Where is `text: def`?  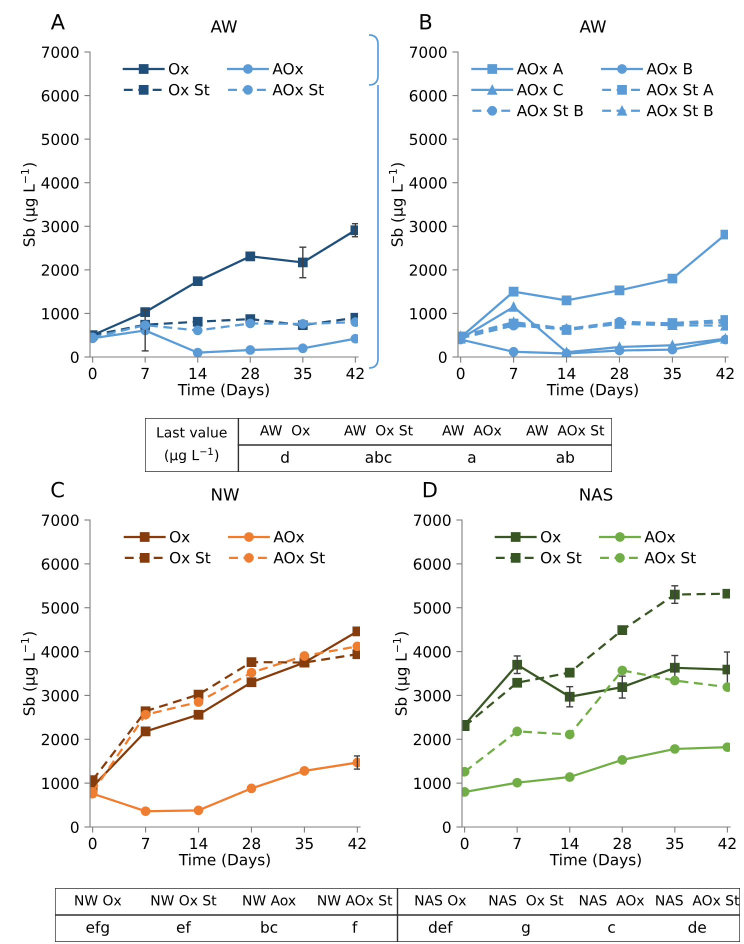
text: def is located at coordinates (440, 927).